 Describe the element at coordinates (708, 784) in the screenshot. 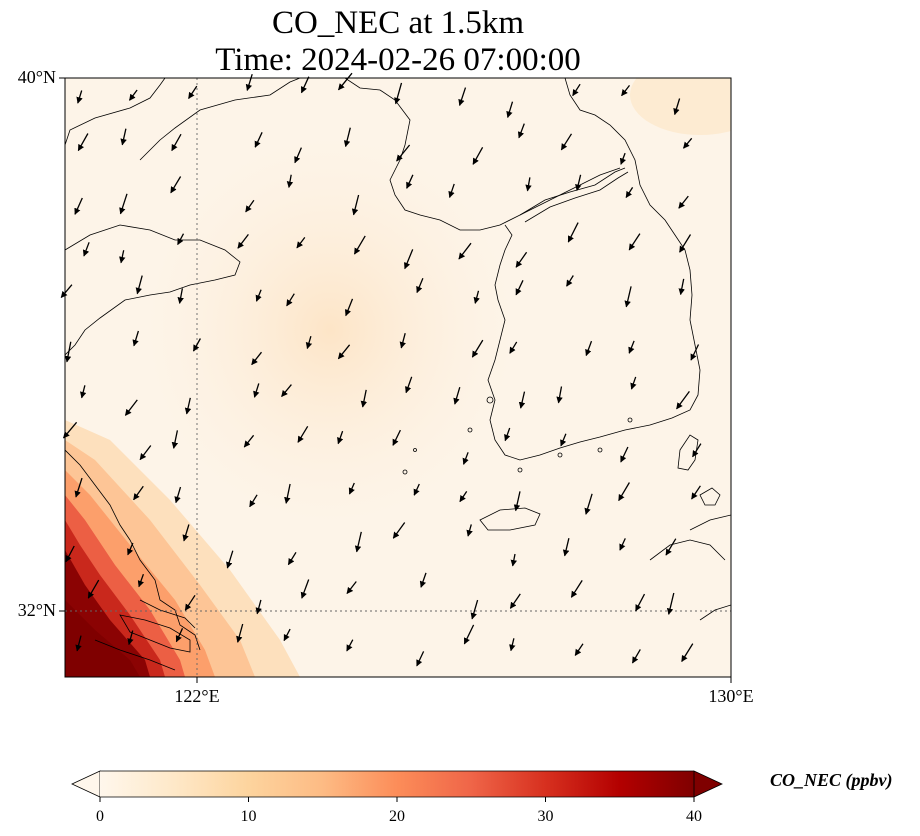

I see `colorbar-extend-high` at that location.